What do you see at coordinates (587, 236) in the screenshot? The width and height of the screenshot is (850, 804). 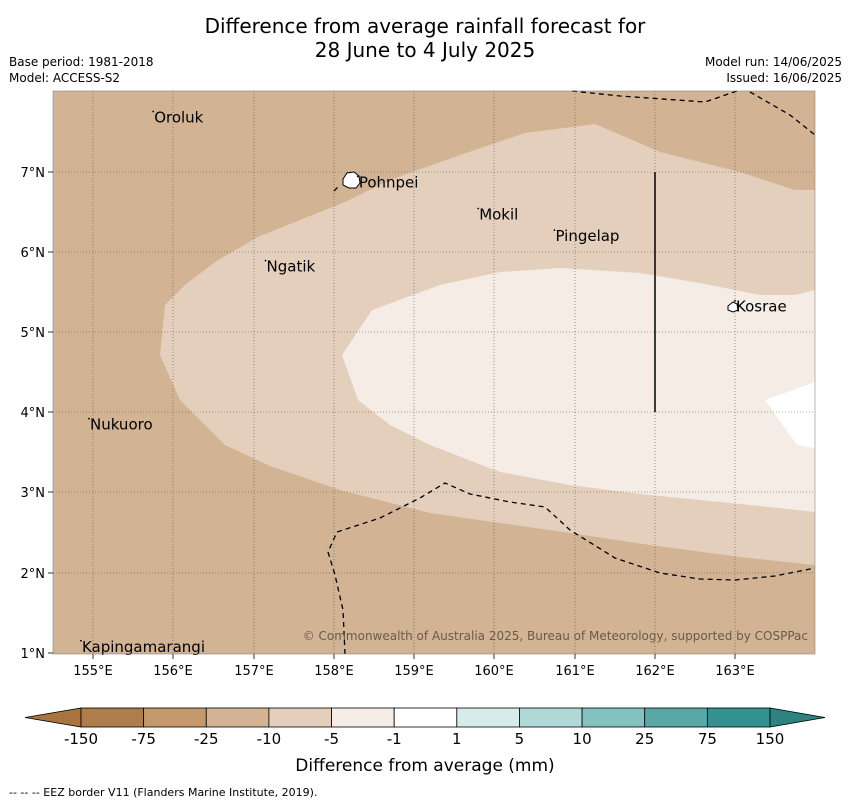 I see `place-label: Pingelap` at bounding box center [587, 236].